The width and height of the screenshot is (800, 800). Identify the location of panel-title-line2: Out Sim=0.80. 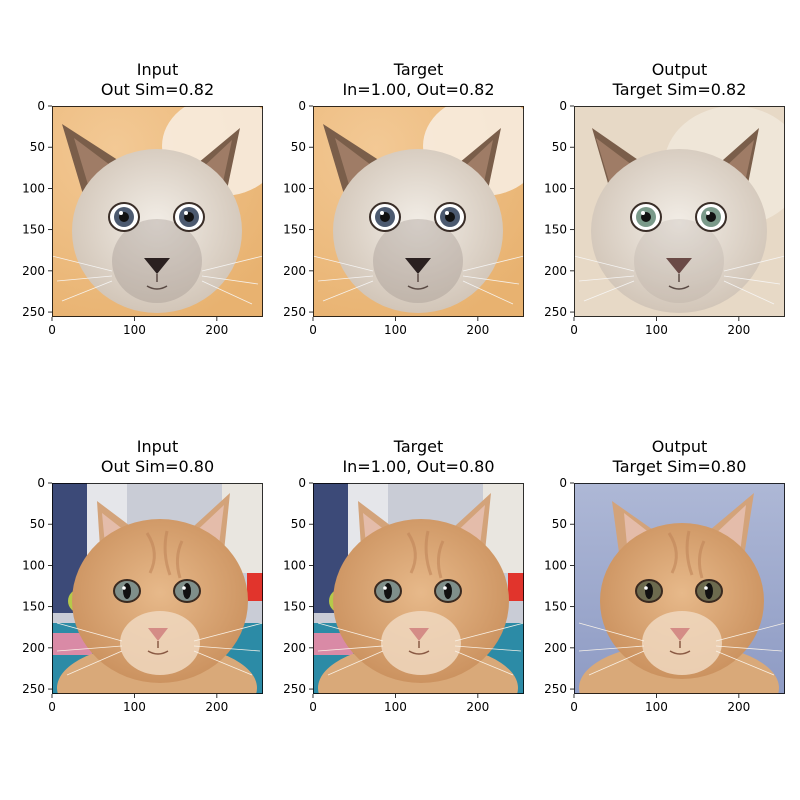
(157, 466).